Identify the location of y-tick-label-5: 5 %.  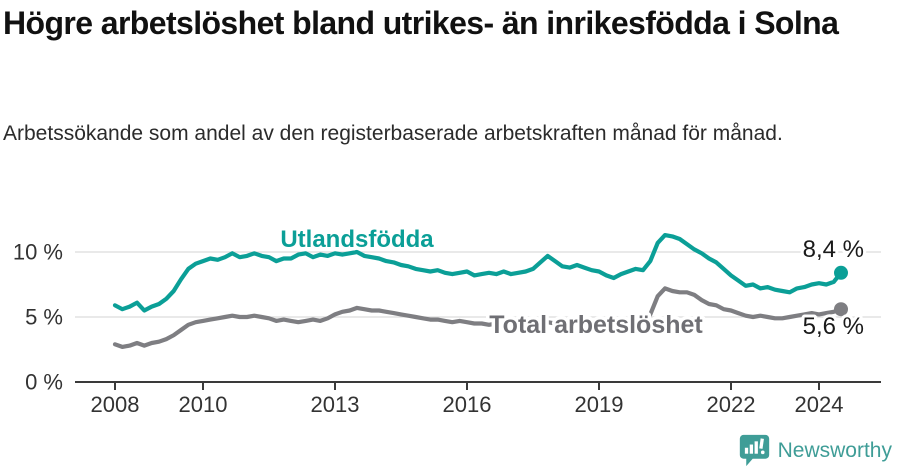
(44, 317).